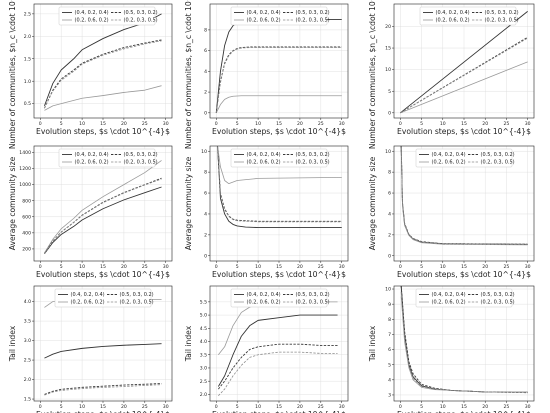 This screenshot has height=413, width=550. I want to click on y-axis-label: Tail index, so click(372, 343).